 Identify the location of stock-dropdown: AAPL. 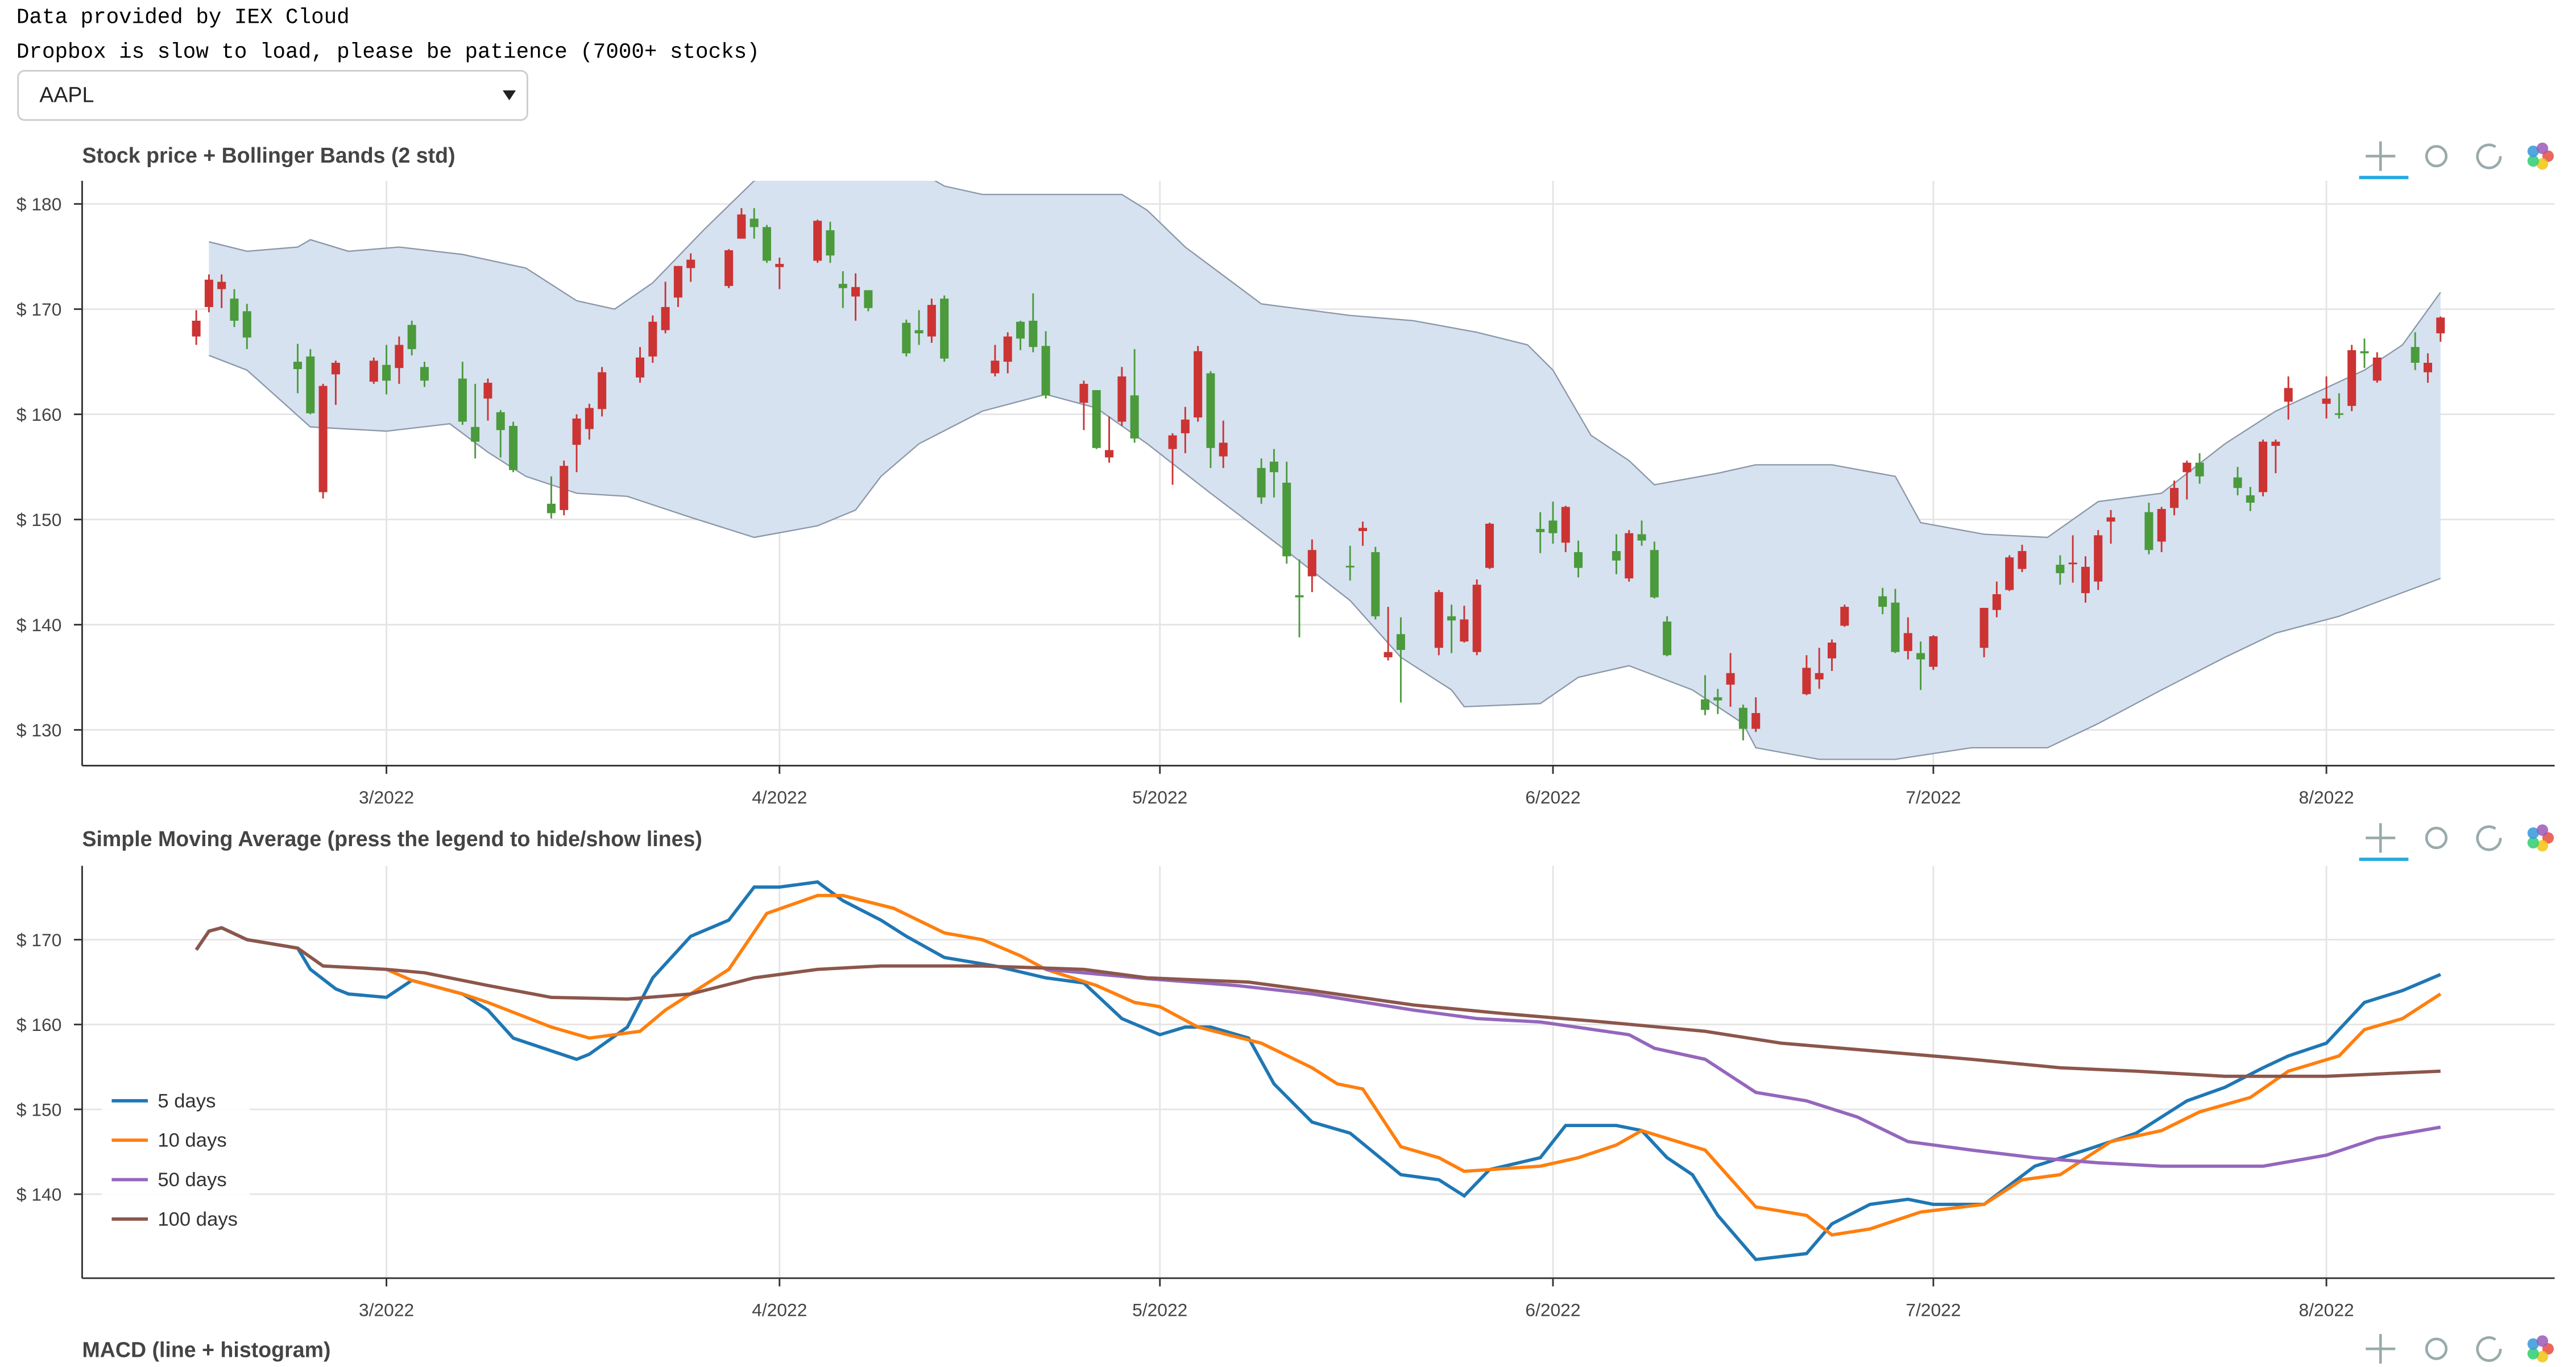
(272, 95).